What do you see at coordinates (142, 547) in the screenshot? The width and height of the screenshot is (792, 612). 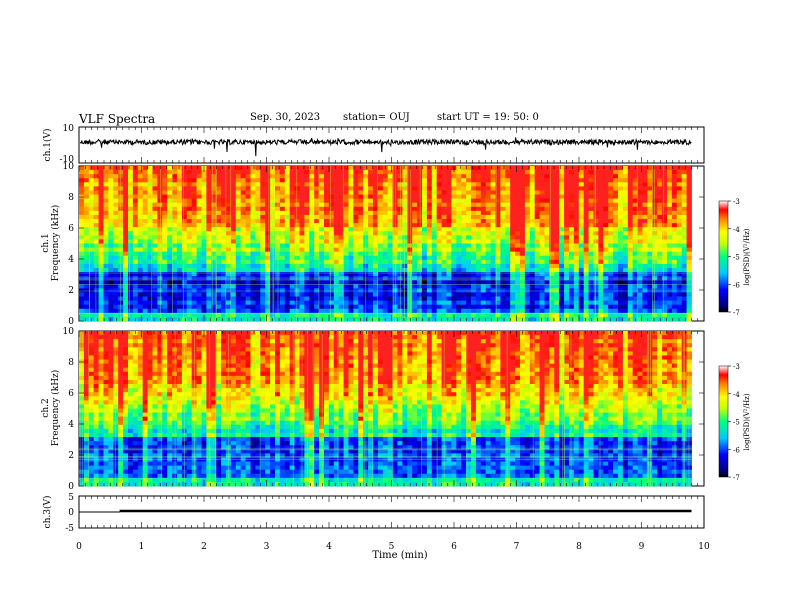 I see `time-tick-label: 1` at bounding box center [142, 547].